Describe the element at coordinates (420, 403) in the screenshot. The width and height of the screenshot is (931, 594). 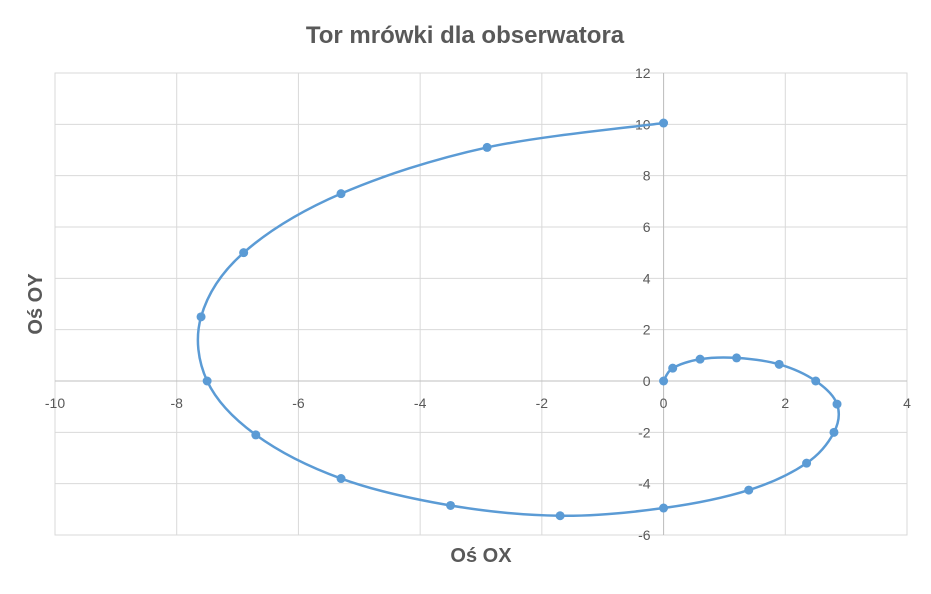
I see `x-tick-label: -4` at that location.